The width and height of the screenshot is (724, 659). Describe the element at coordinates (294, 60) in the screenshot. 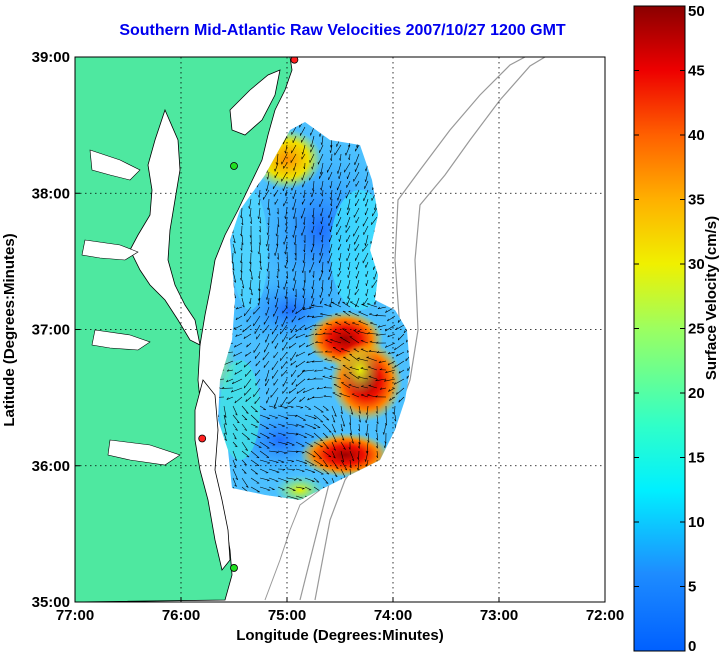

I see `radar-station-marker` at that location.